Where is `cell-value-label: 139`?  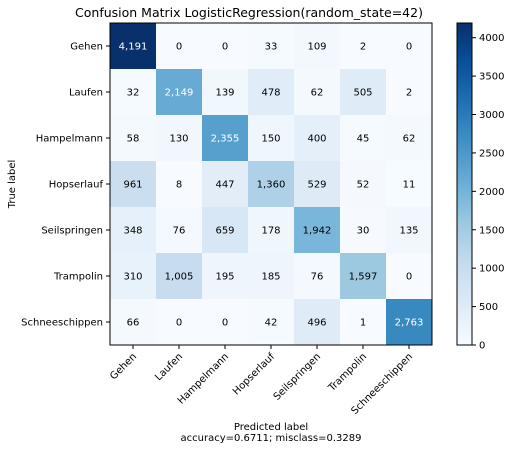 cell-value-label: 139 is located at coordinates (224, 93).